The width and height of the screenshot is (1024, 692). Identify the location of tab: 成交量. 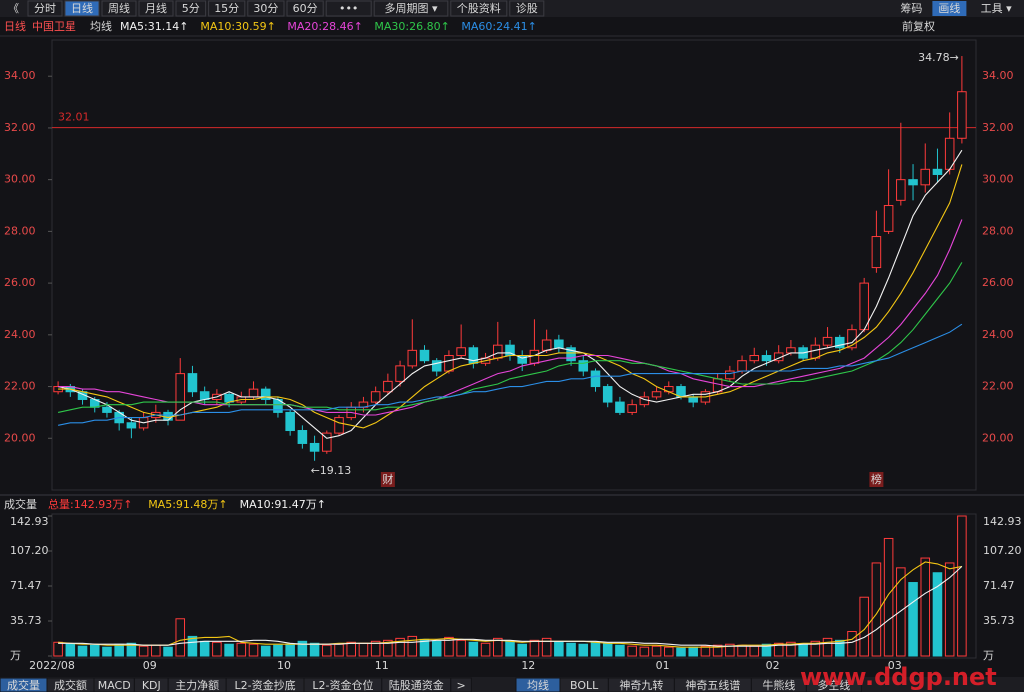
(23, 685).